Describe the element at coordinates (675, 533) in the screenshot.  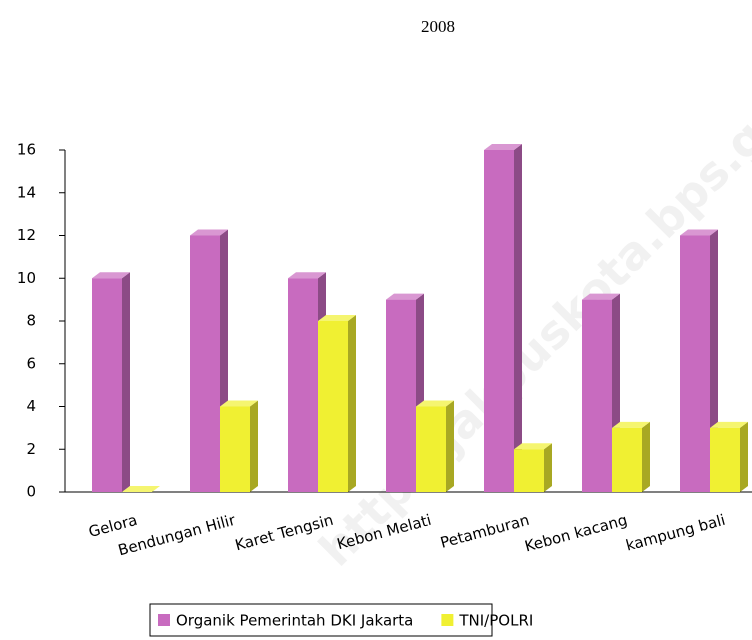
I see `x-tick-label: kampung bali` at that location.